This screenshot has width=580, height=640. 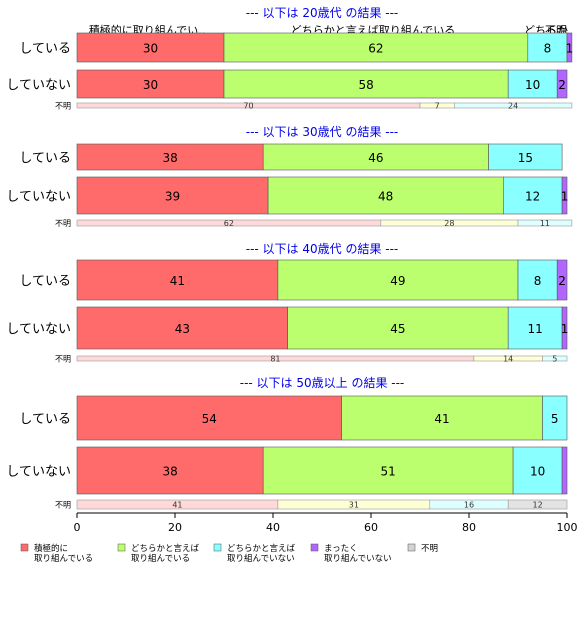 I want to click on data-label: 58, so click(x=365, y=85).